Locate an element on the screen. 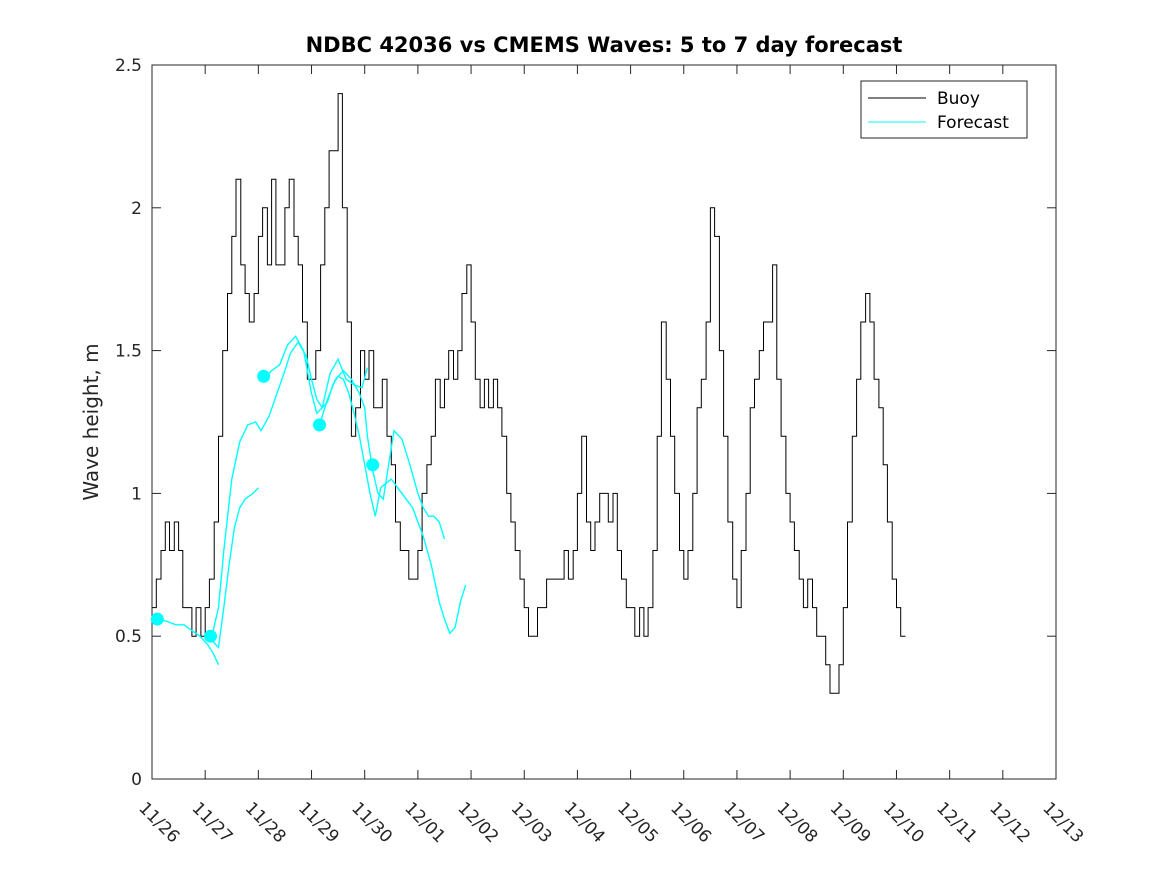  y-tick-label: 1 is located at coordinates (136, 494).